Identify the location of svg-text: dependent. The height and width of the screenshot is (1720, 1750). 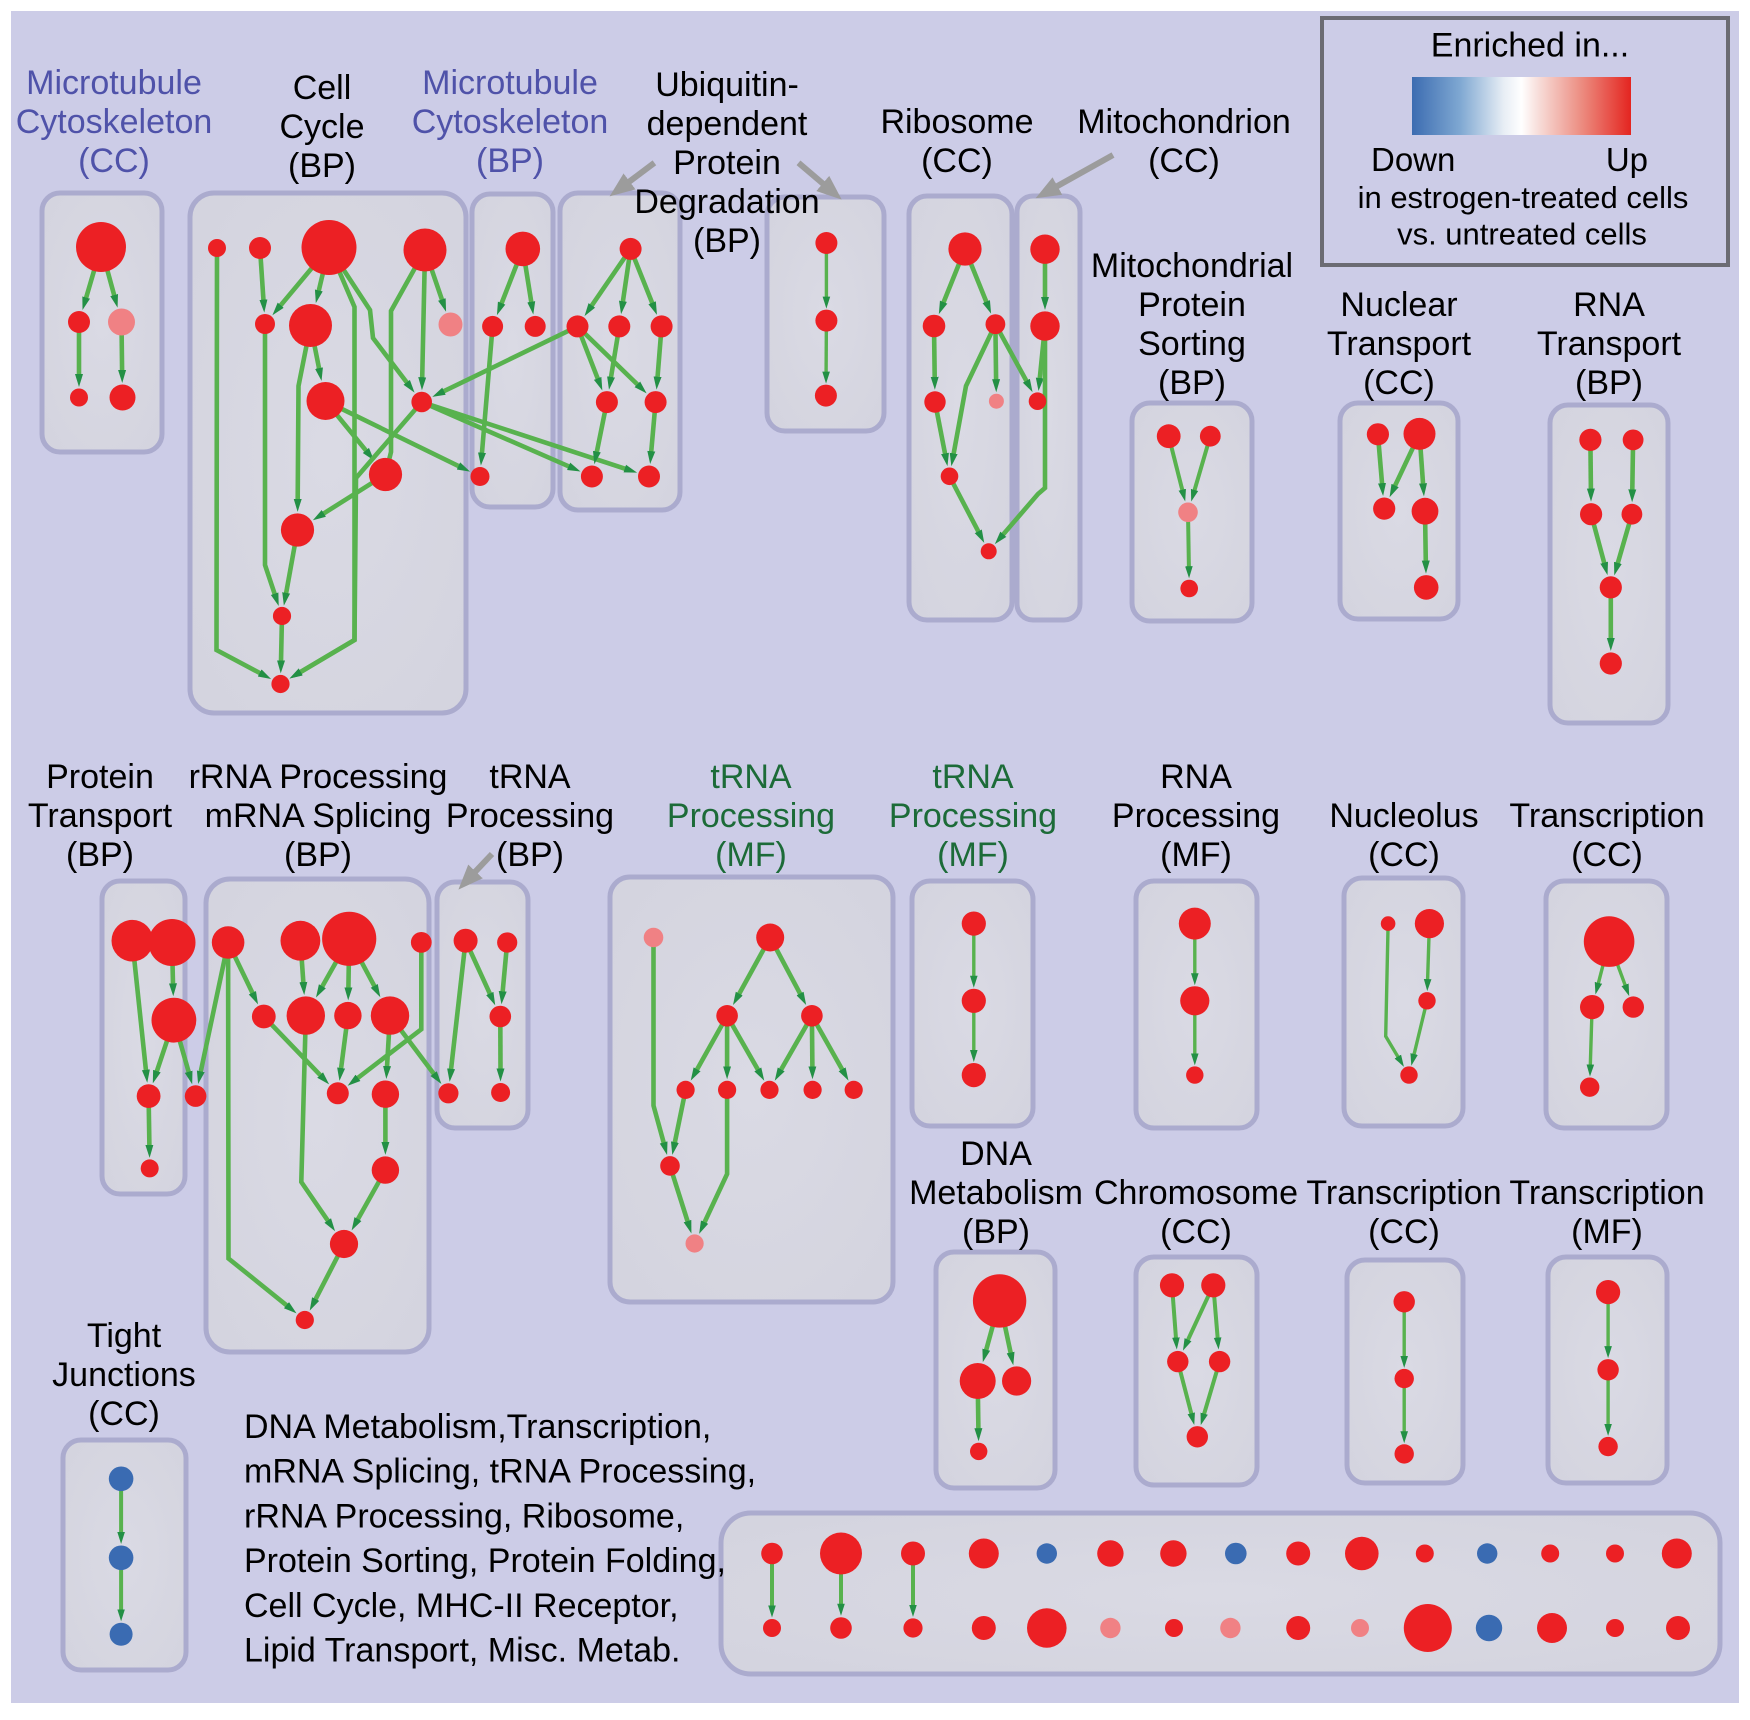
(727, 124).